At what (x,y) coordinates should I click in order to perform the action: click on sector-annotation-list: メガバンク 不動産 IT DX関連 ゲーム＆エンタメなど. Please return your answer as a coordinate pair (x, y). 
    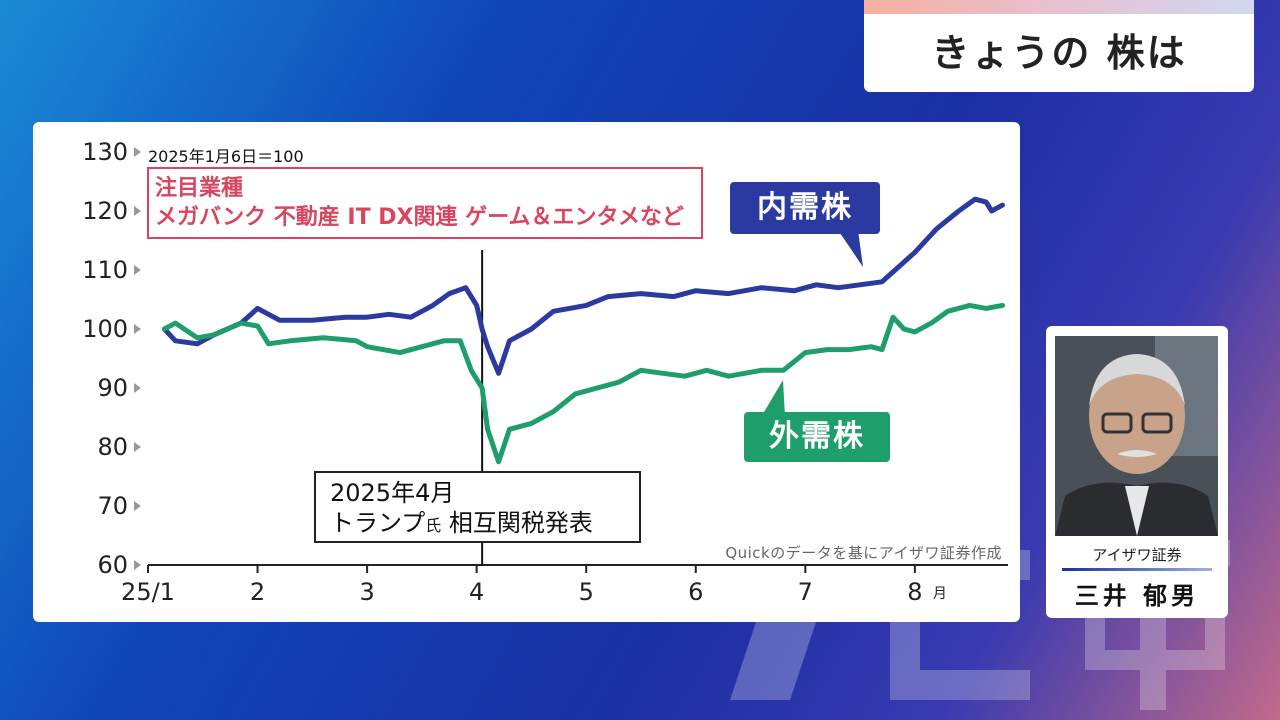
    Looking at the image, I should click on (419, 217).